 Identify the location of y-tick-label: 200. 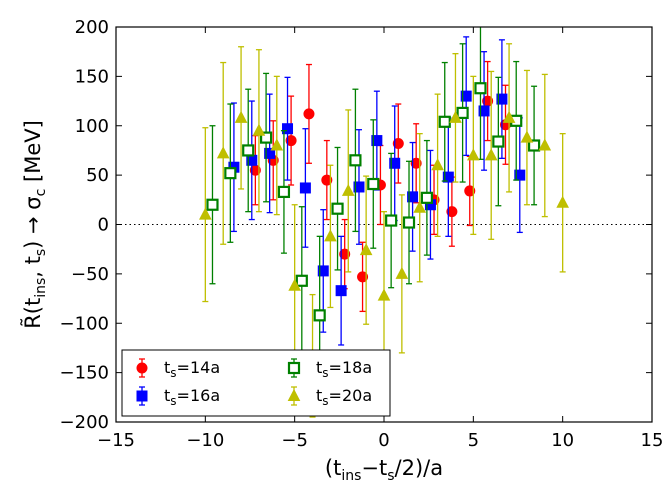
(92, 27).